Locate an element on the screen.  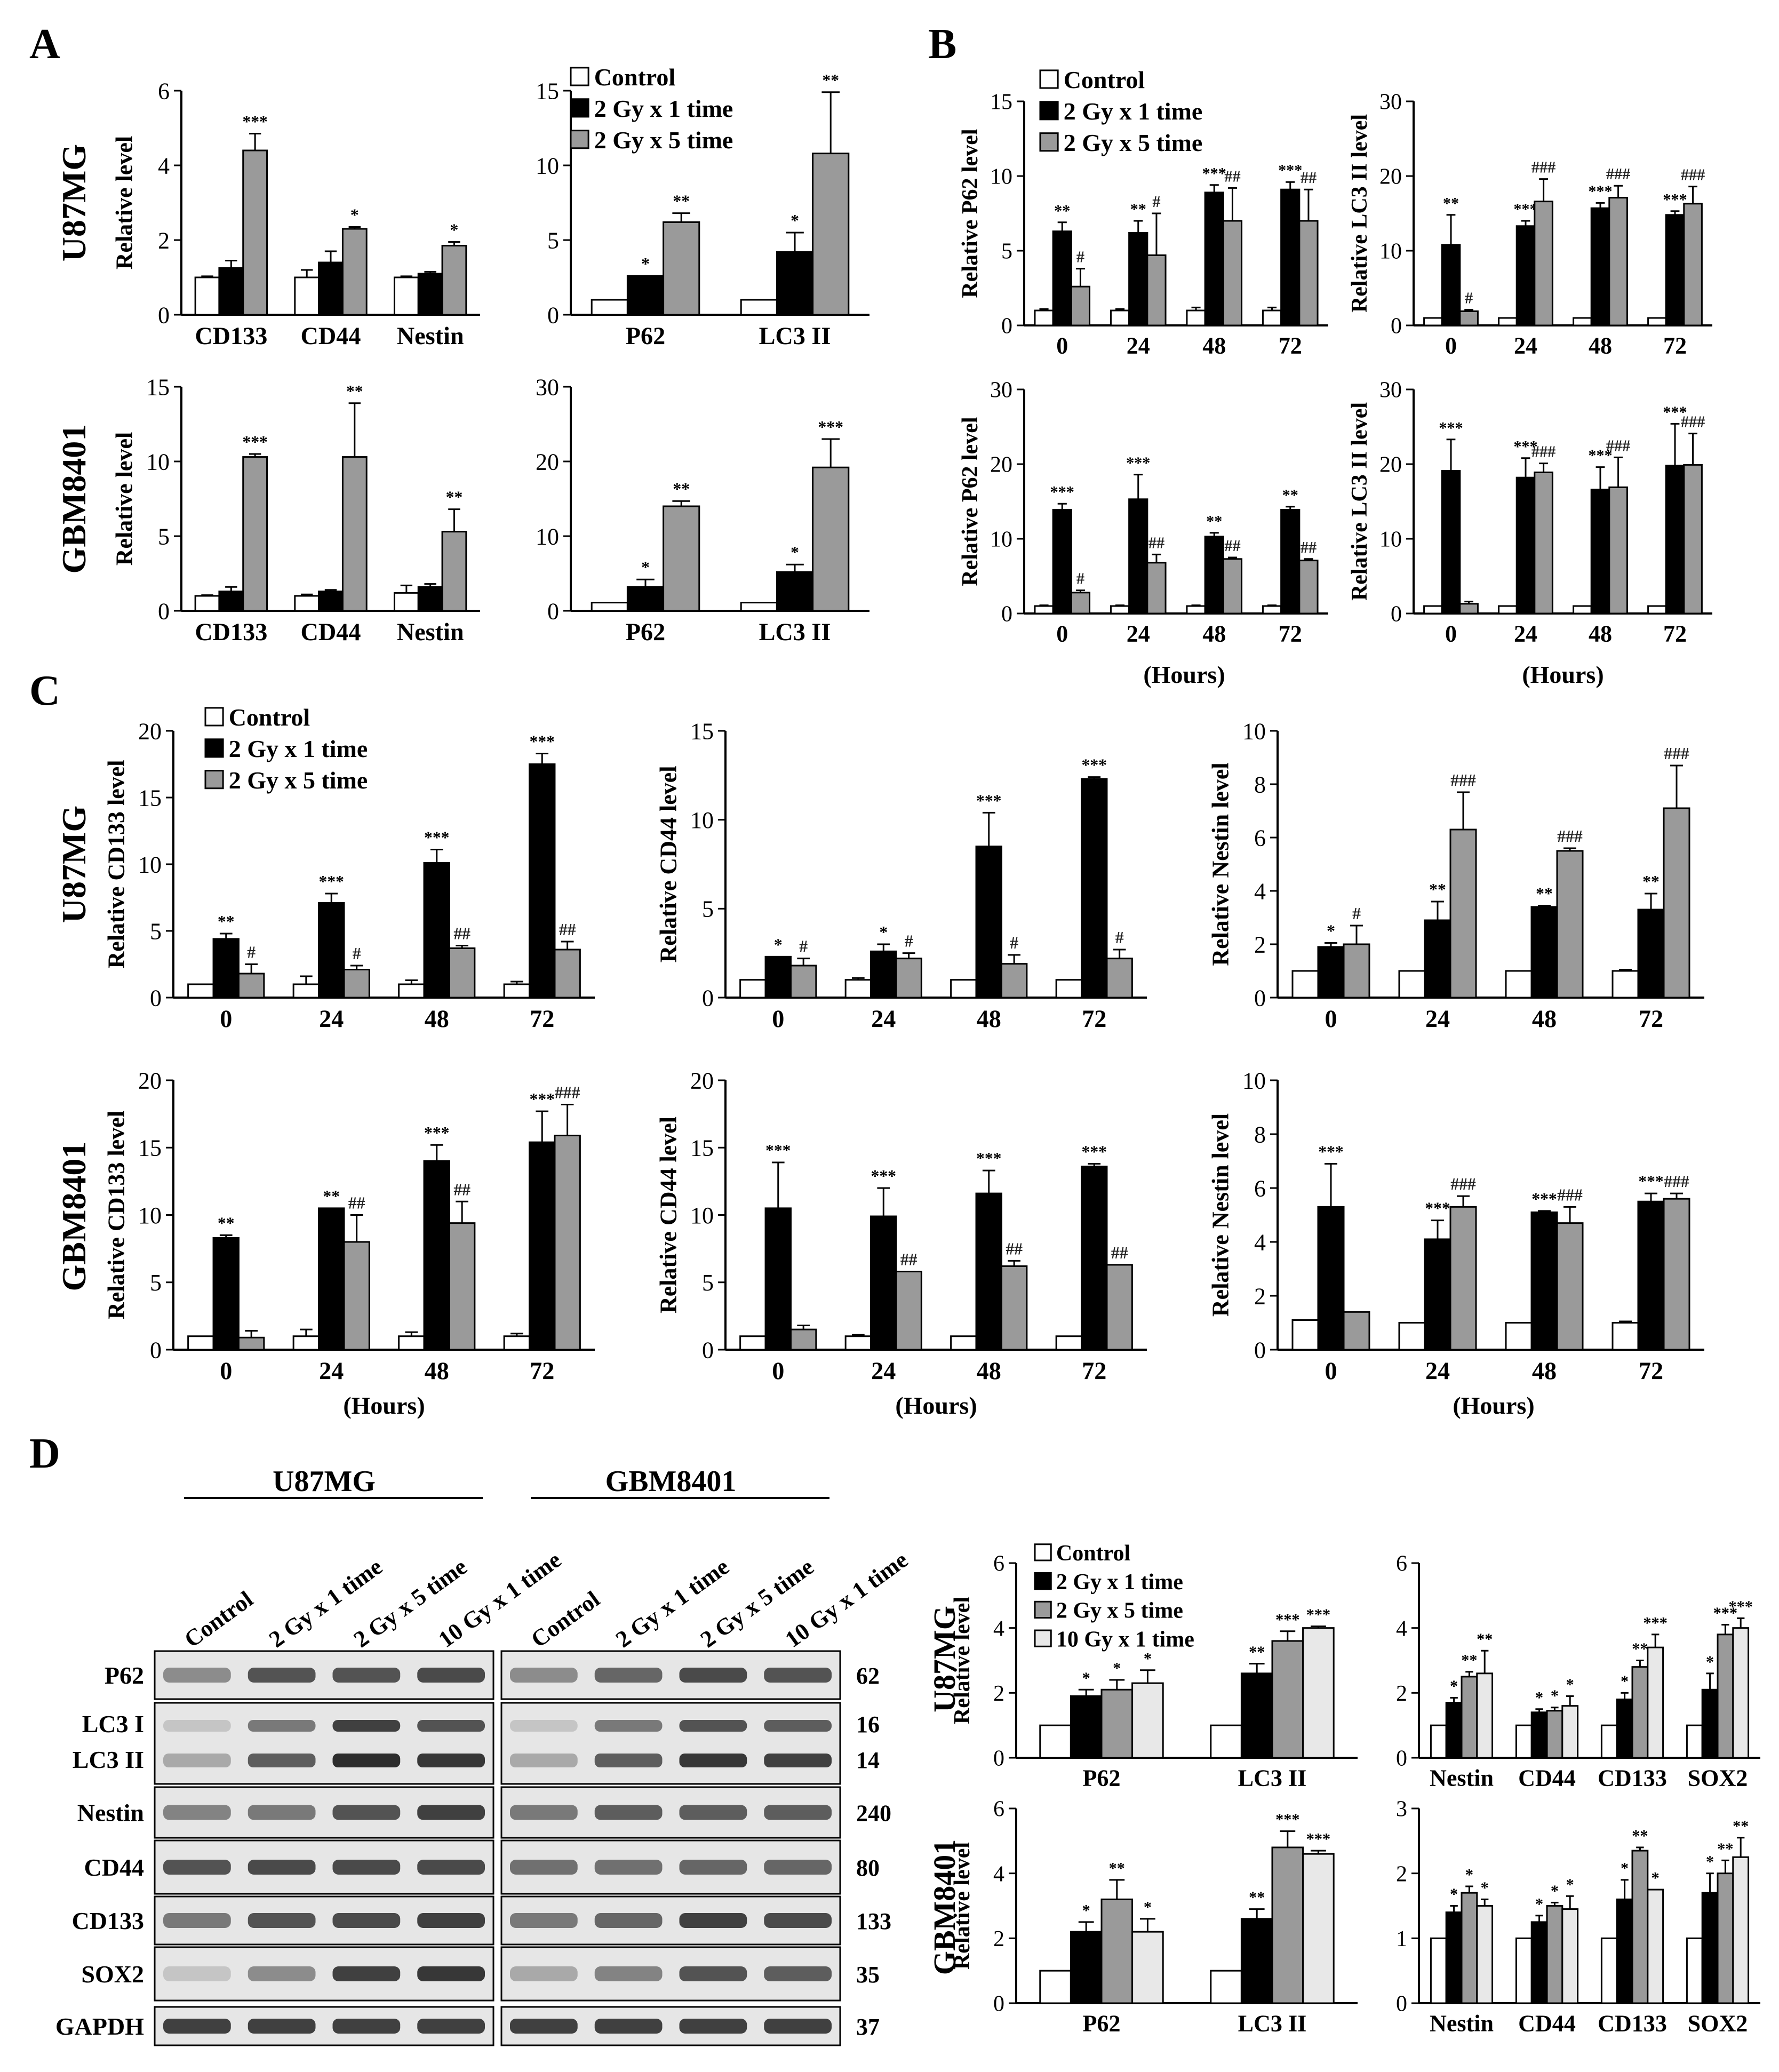
y-axis-label: Relative LC3 II level is located at coordinates (1359, 213).